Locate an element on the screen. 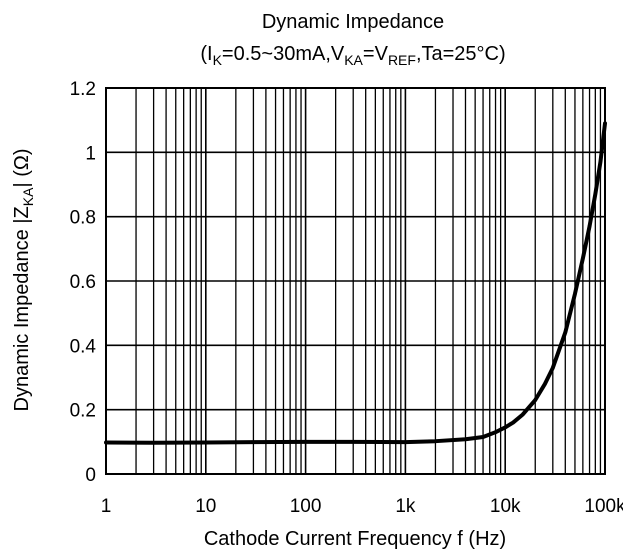 This screenshot has height=552, width=623. x-tick-label: 1k is located at coordinates (405, 506).